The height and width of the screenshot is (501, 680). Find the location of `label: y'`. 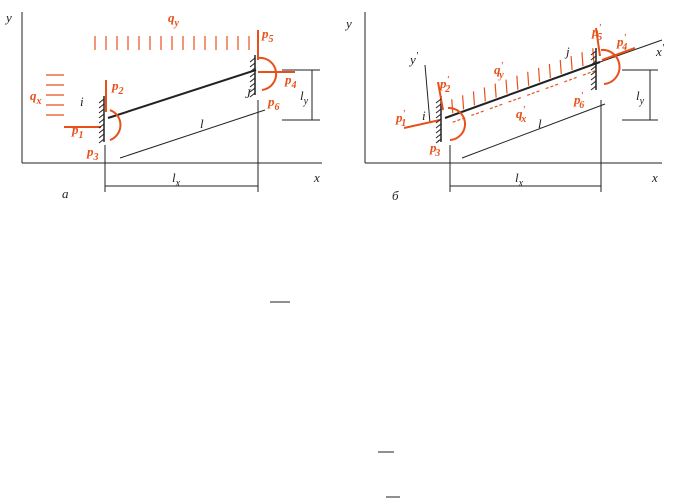

label: y' is located at coordinates (413, 59).